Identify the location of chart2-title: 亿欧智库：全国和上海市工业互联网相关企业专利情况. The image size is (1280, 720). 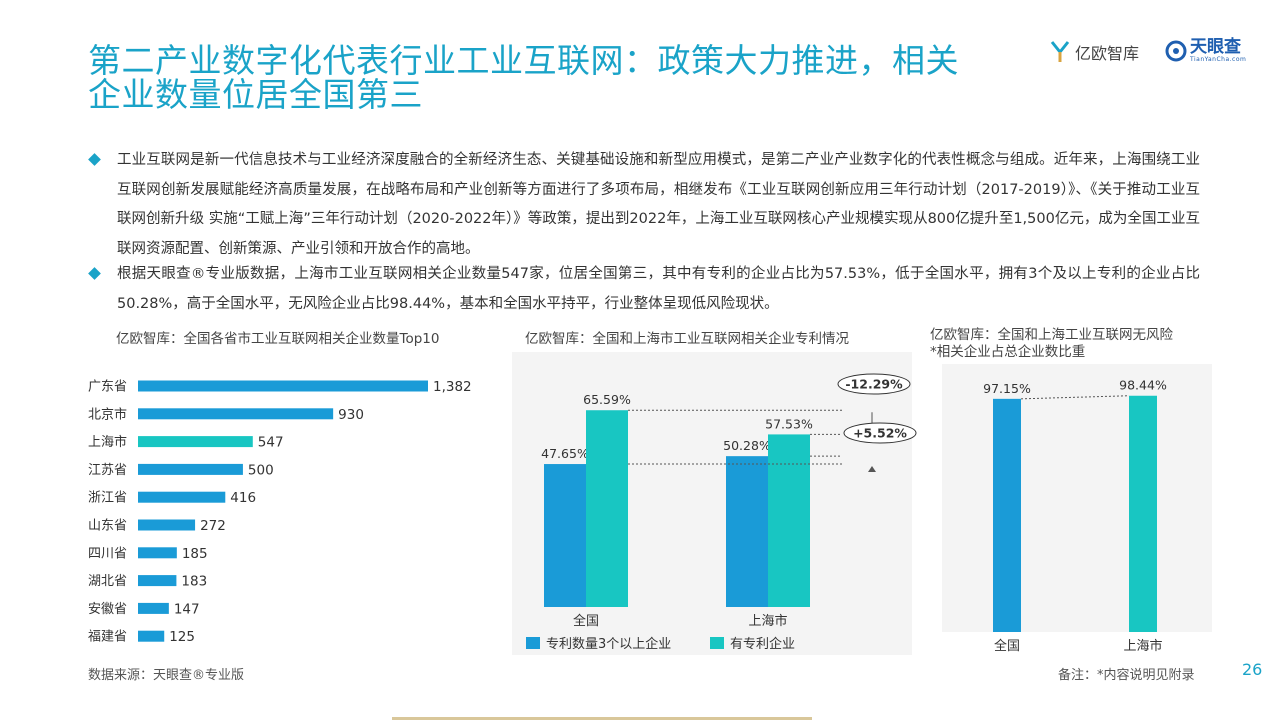
(687, 339).